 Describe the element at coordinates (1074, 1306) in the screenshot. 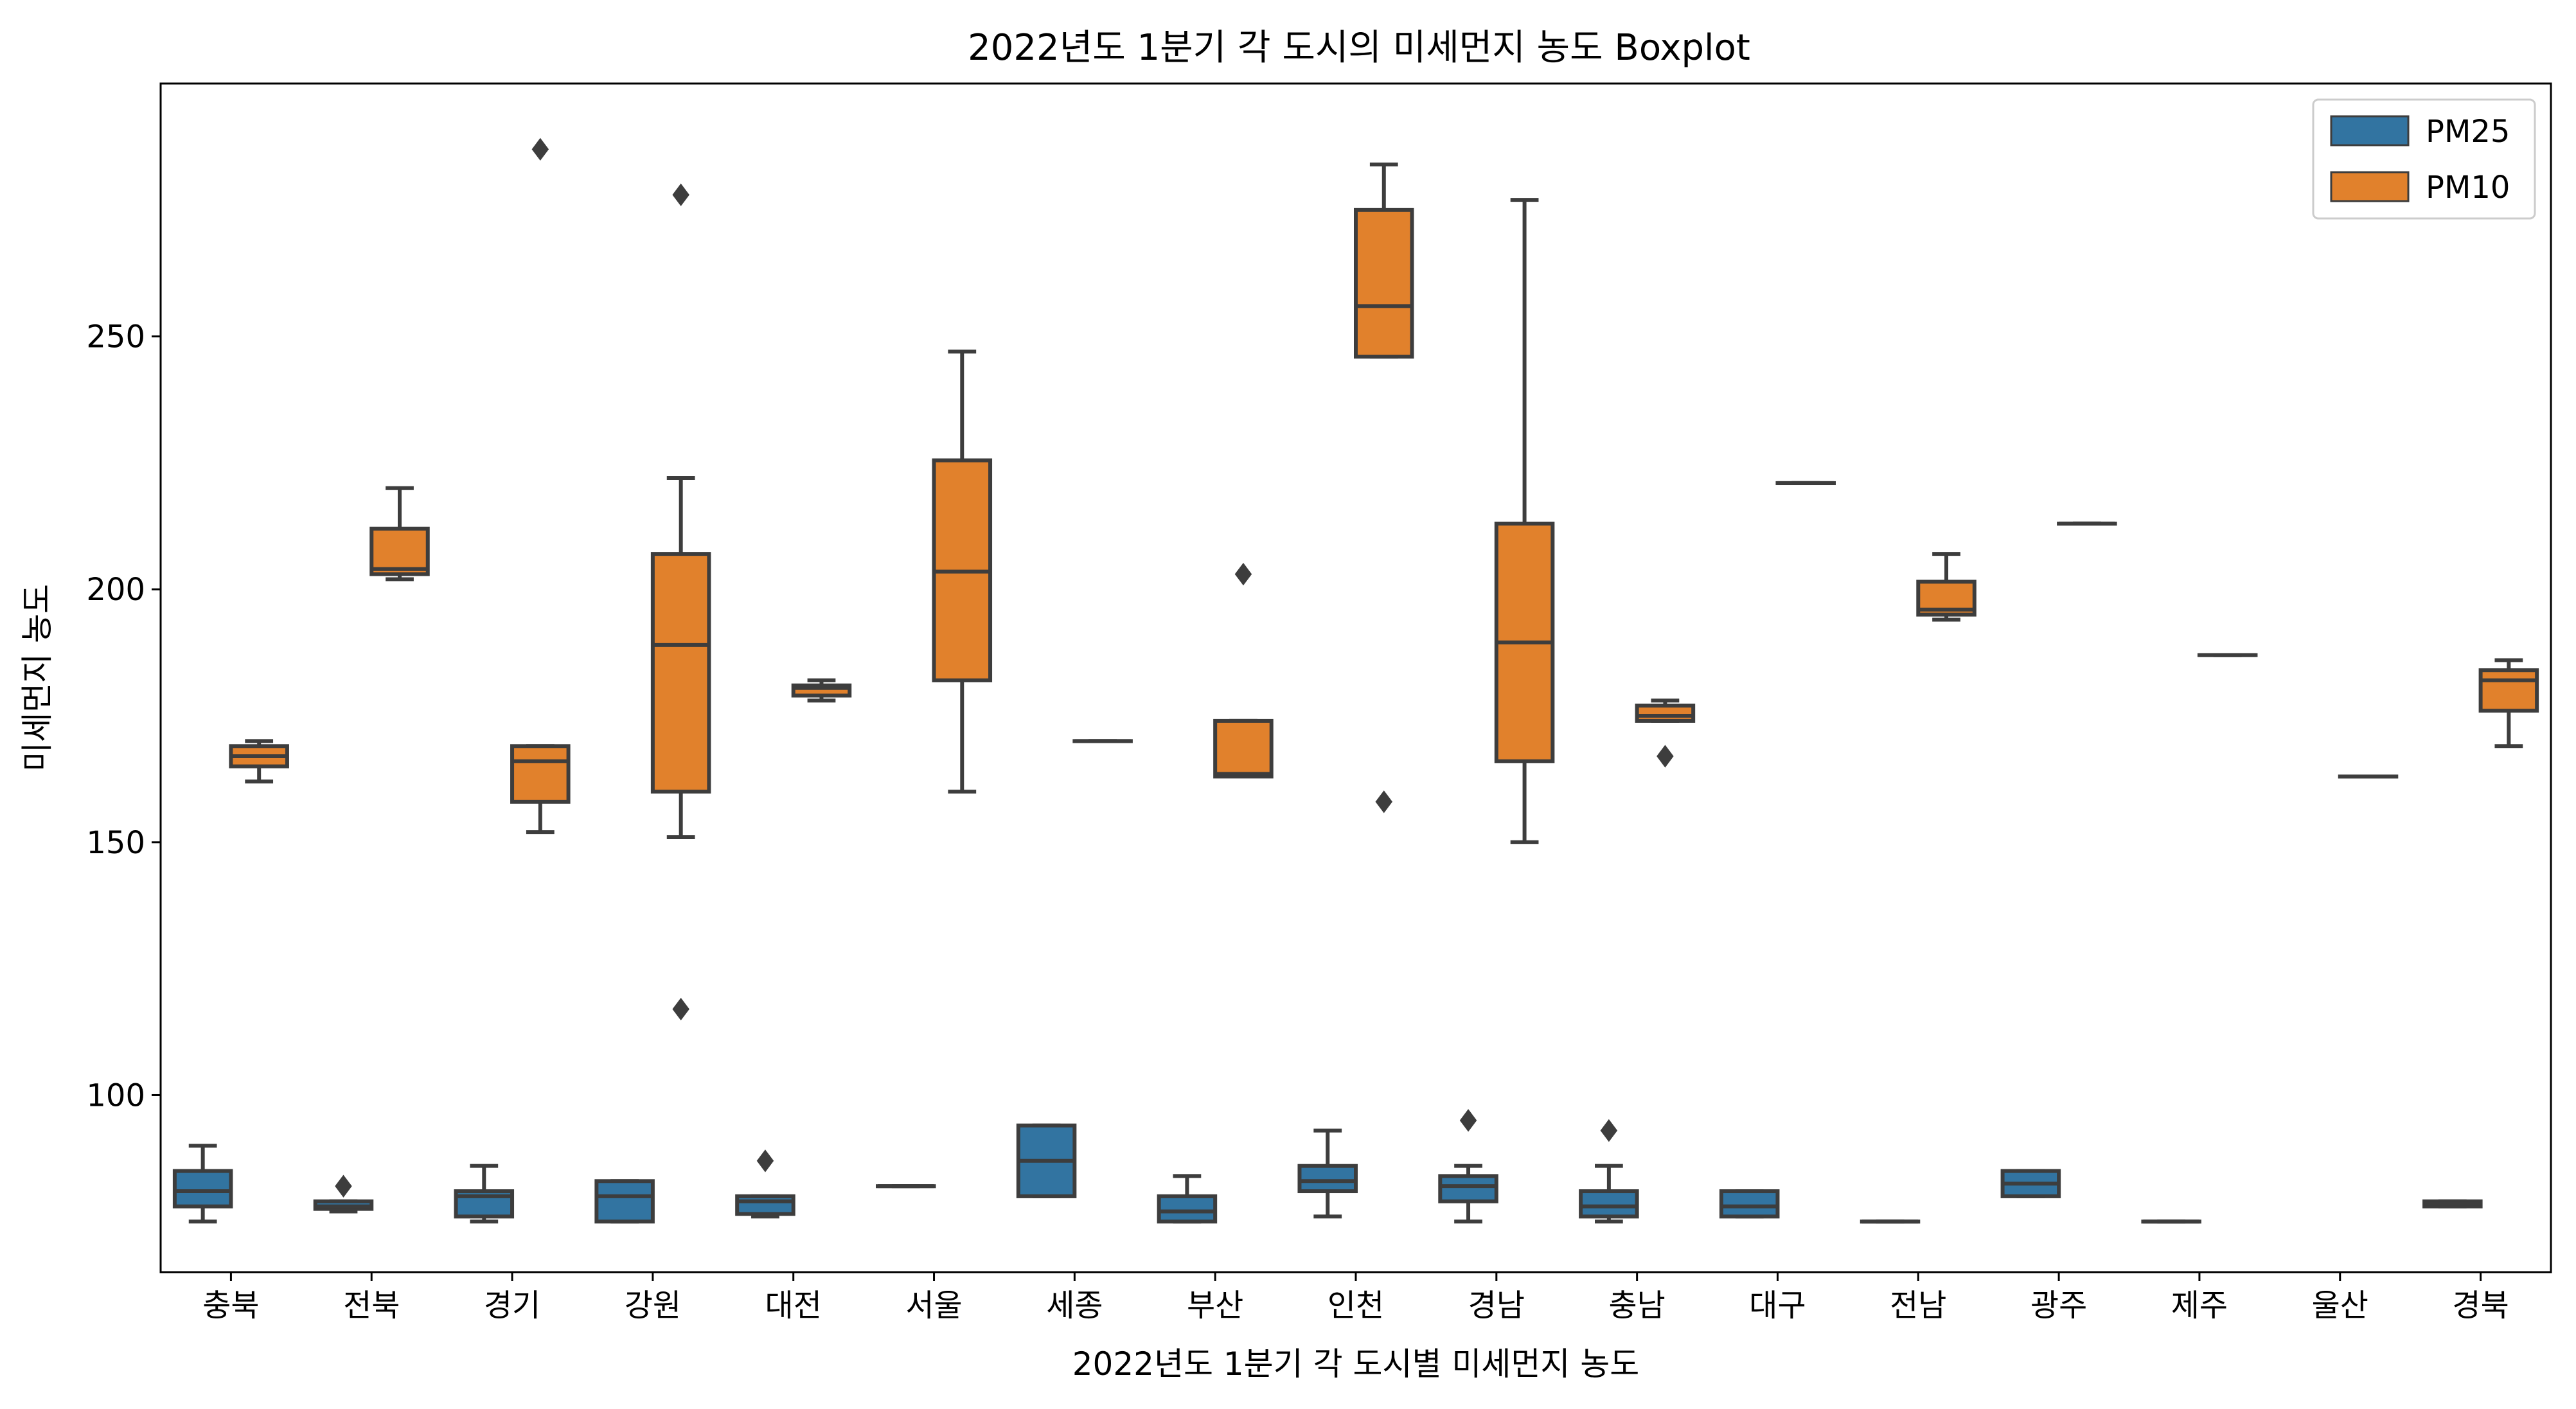

I see `x-tick-label: 세종` at that location.